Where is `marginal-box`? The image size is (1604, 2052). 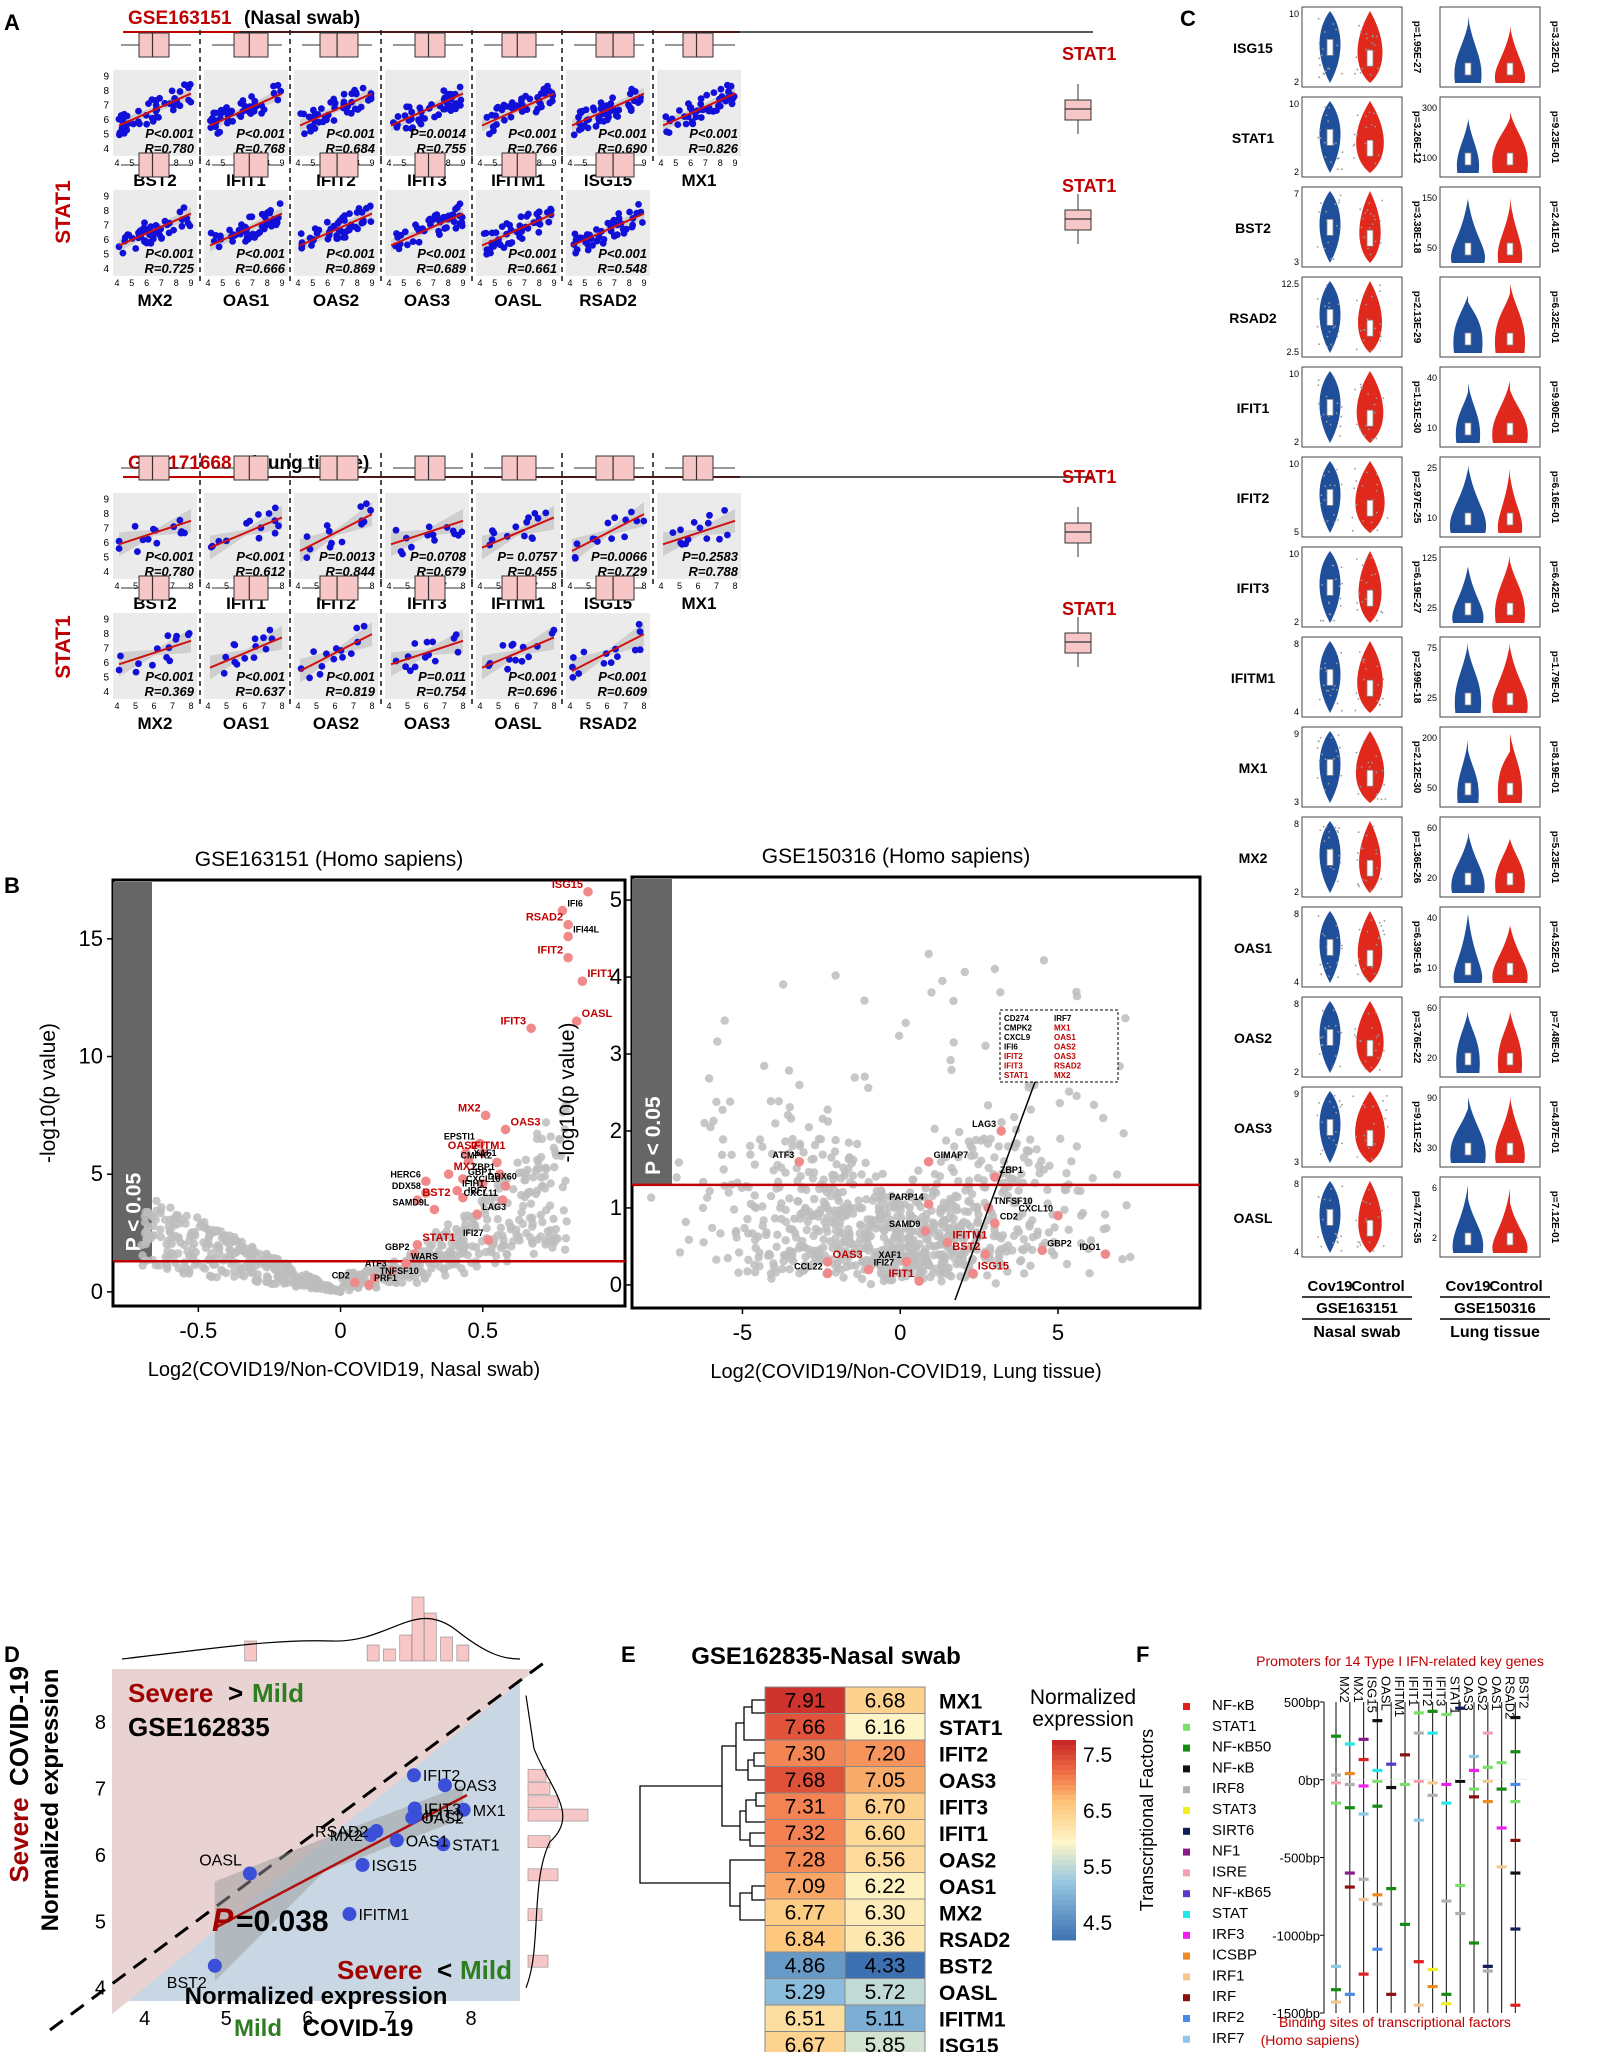 marginal-box is located at coordinates (430, 45).